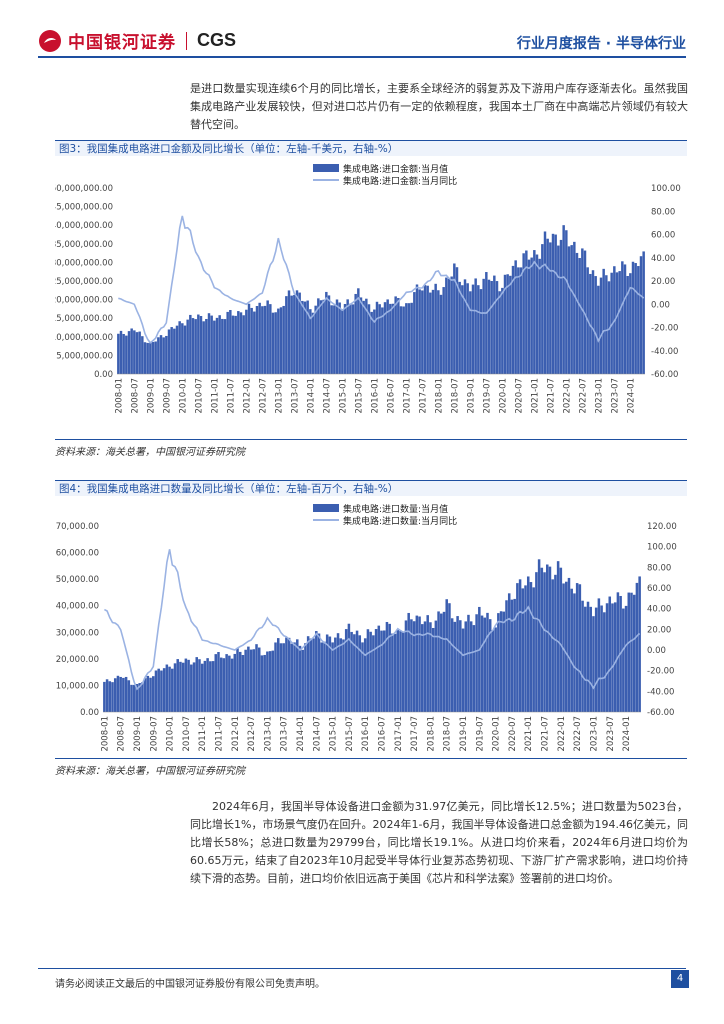 The width and height of the screenshot is (724, 1024). What do you see at coordinates (151, 396) in the screenshot?
I see `x-axis-tick: 2009-01` at bounding box center [151, 396].